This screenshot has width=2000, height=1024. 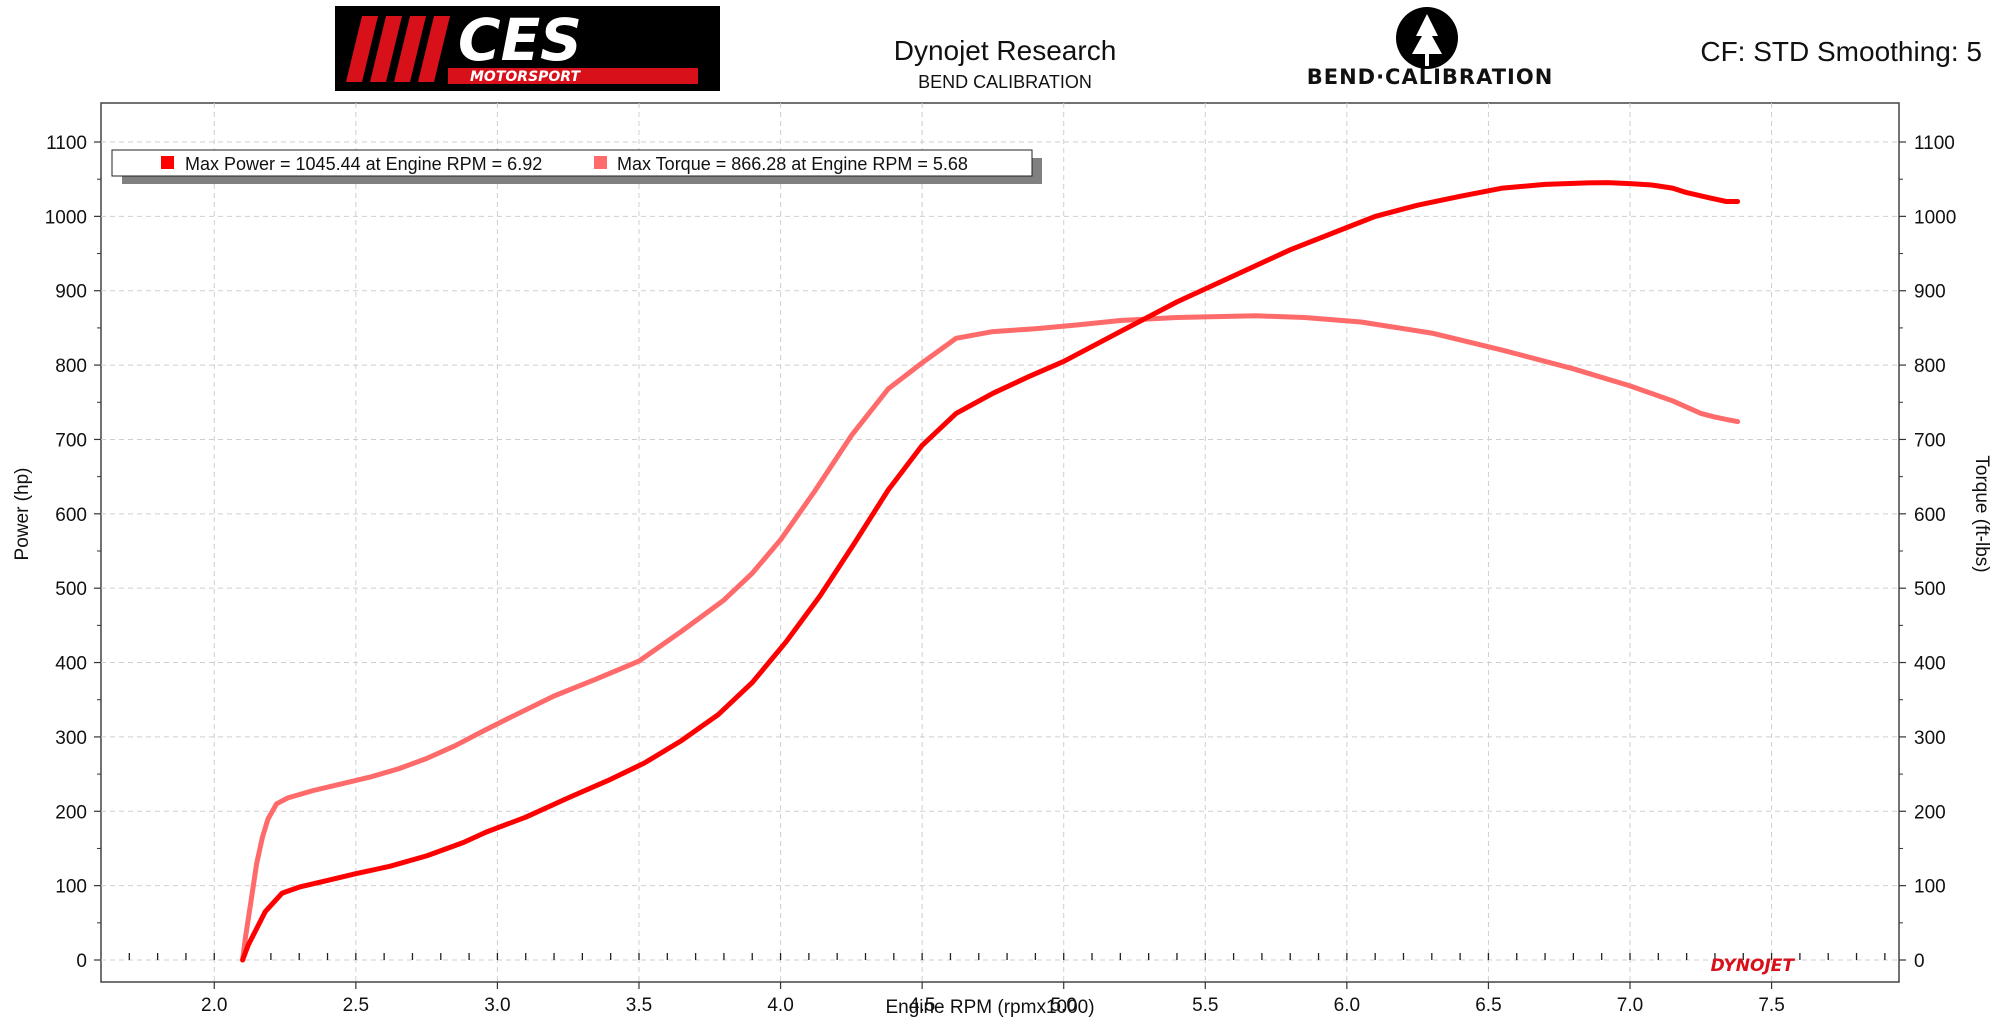 I want to click on y2-tick-label: 500, so click(x=1930, y=589).